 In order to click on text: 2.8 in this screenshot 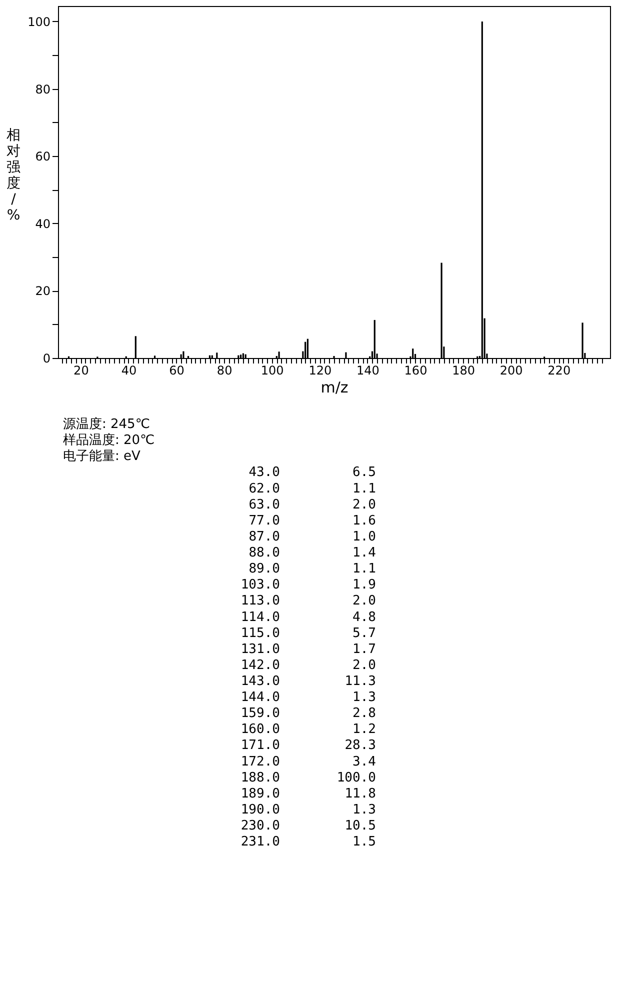, I will do `click(364, 714)`.